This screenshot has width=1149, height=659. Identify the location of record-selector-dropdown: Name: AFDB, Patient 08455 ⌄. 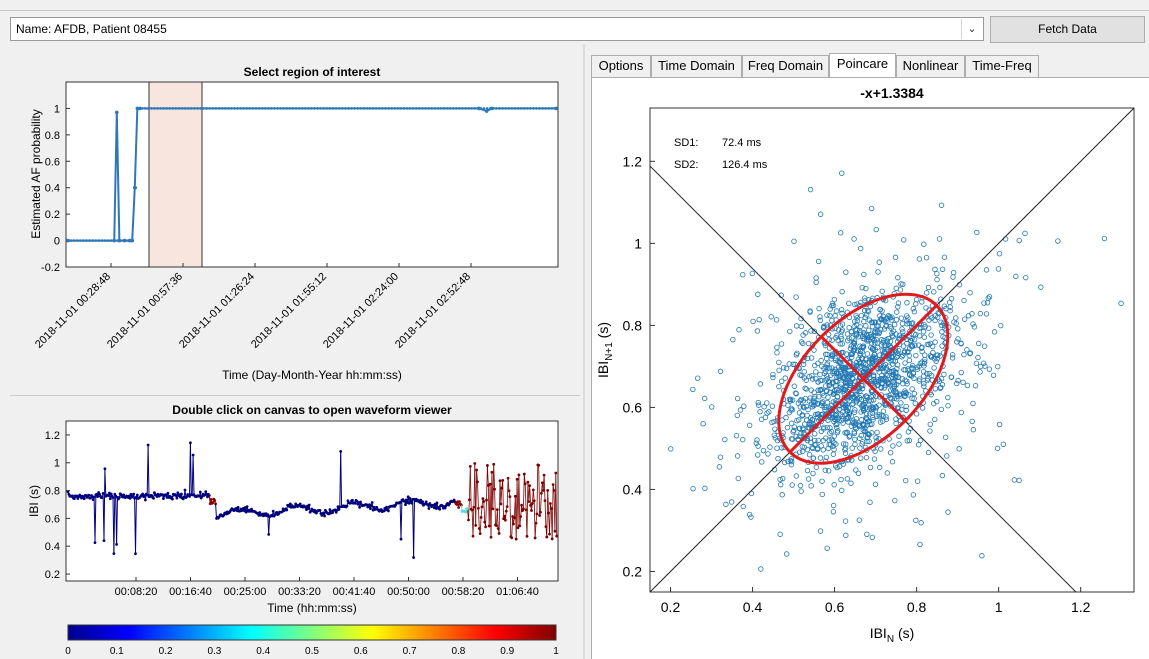
(497, 29).